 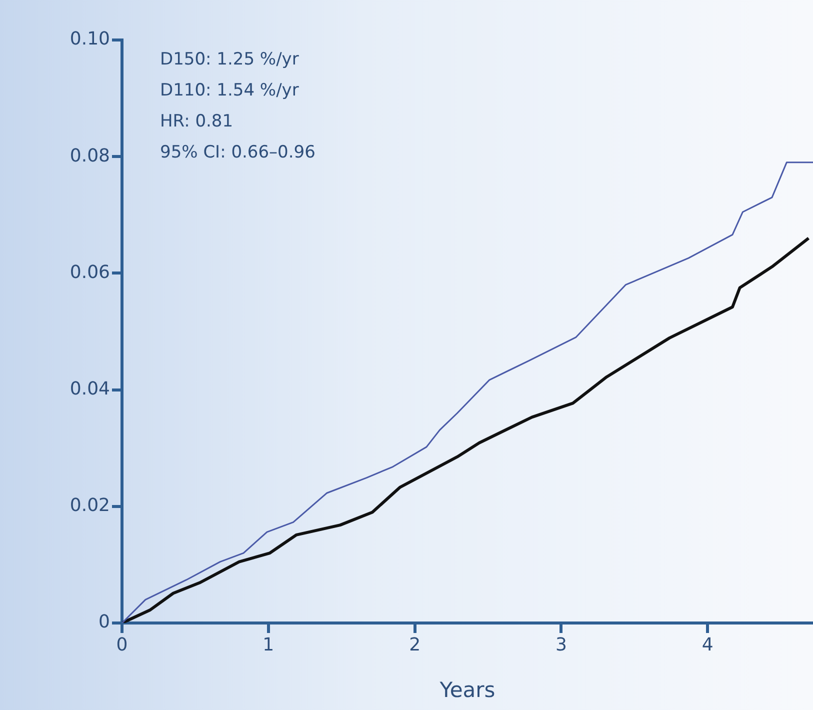 I want to click on x-tick-label: 0, so click(x=122, y=645).